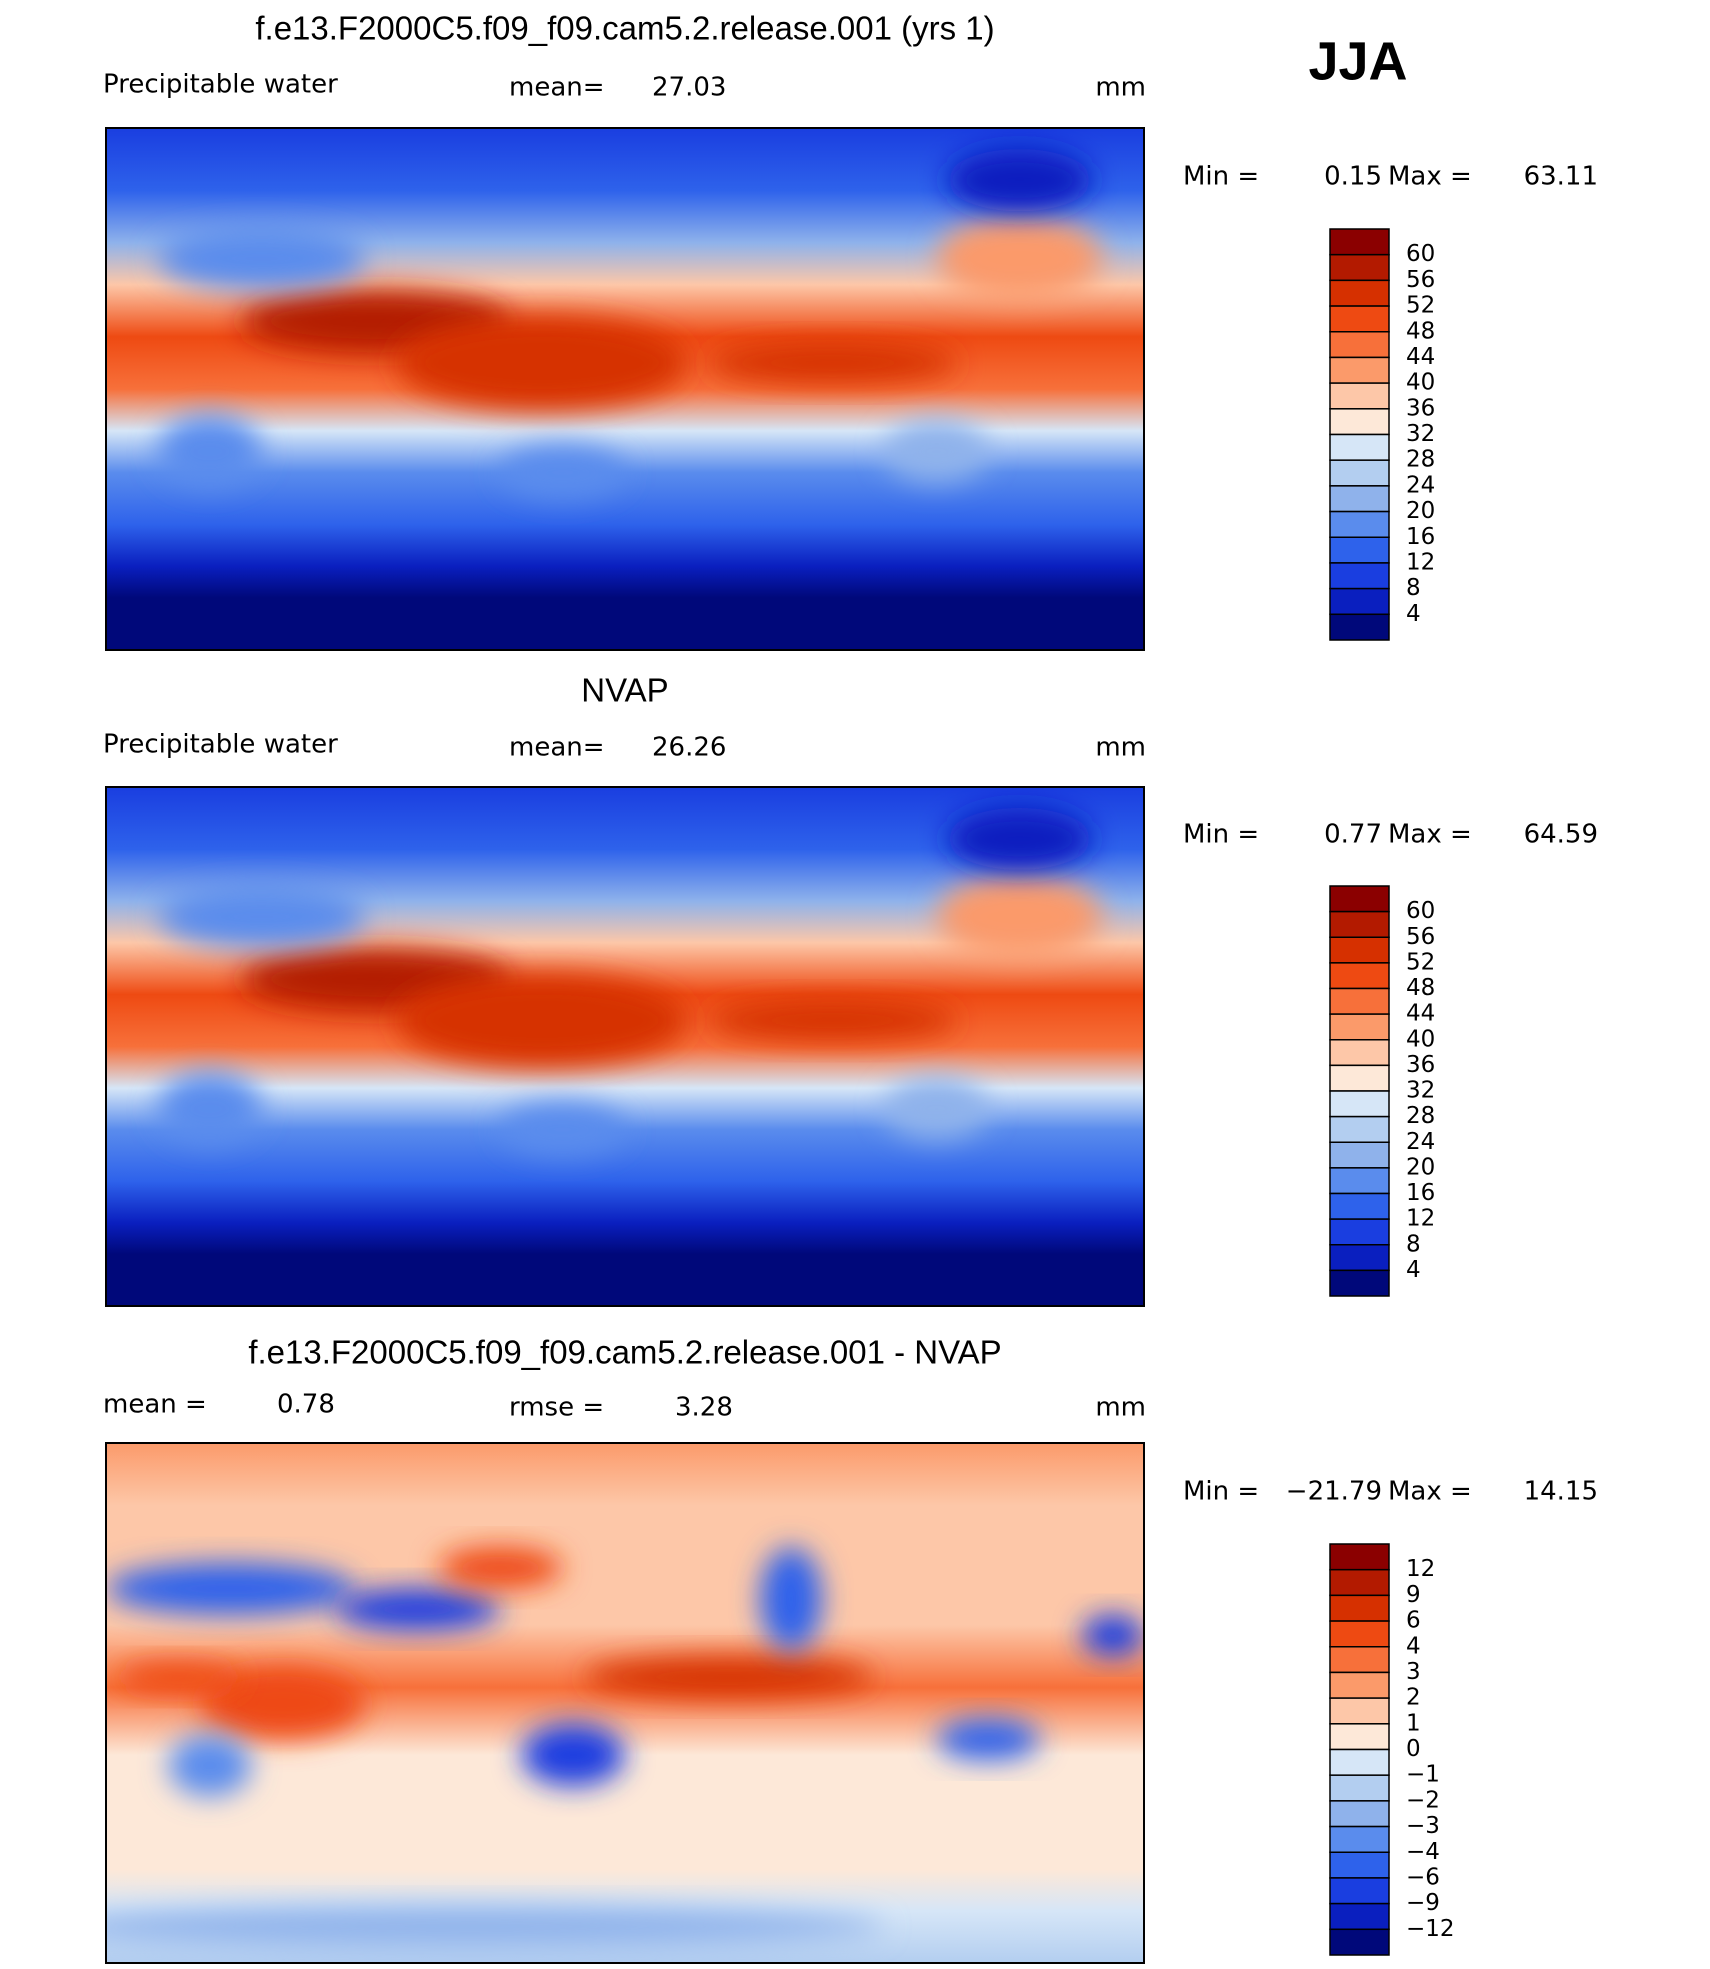  What do you see at coordinates (1423, 1877) in the screenshot?
I see `colorbar-label: −6` at bounding box center [1423, 1877].